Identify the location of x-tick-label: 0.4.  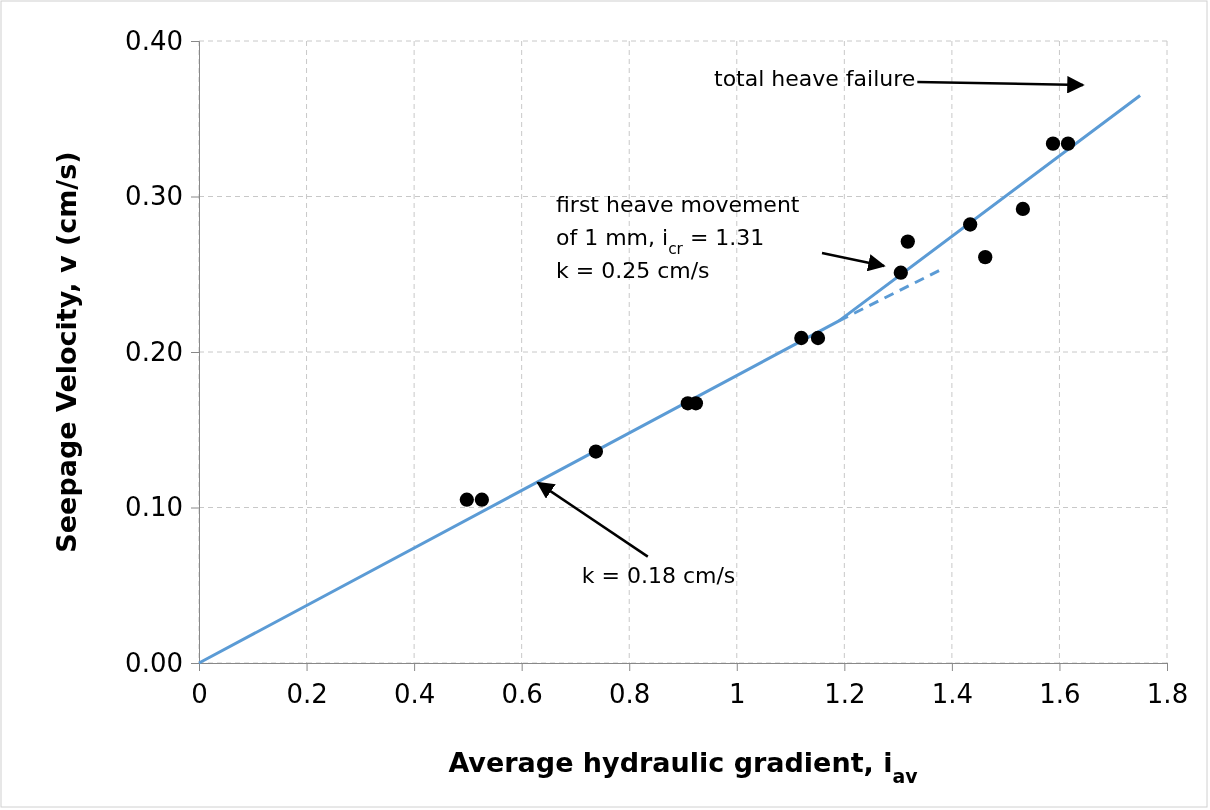
(414, 694).